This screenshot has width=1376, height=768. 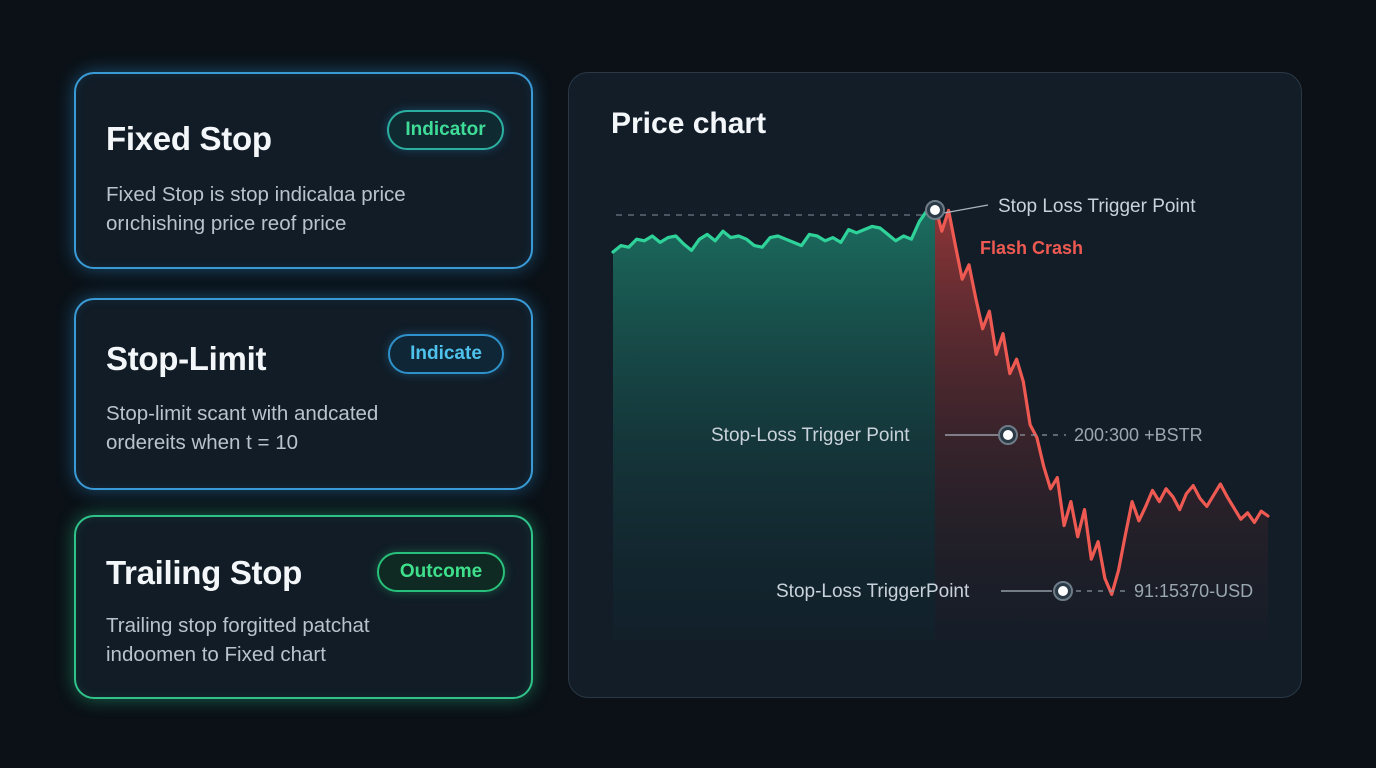 I want to click on pre-crash-line, so click(x=774, y=229).